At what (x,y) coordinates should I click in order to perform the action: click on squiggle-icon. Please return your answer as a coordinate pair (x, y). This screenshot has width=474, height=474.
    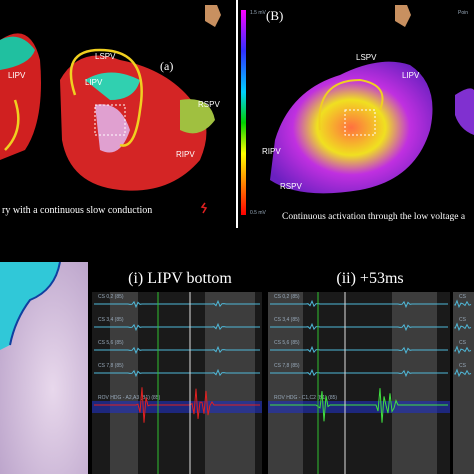
    Looking at the image, I should click on (204, 208).